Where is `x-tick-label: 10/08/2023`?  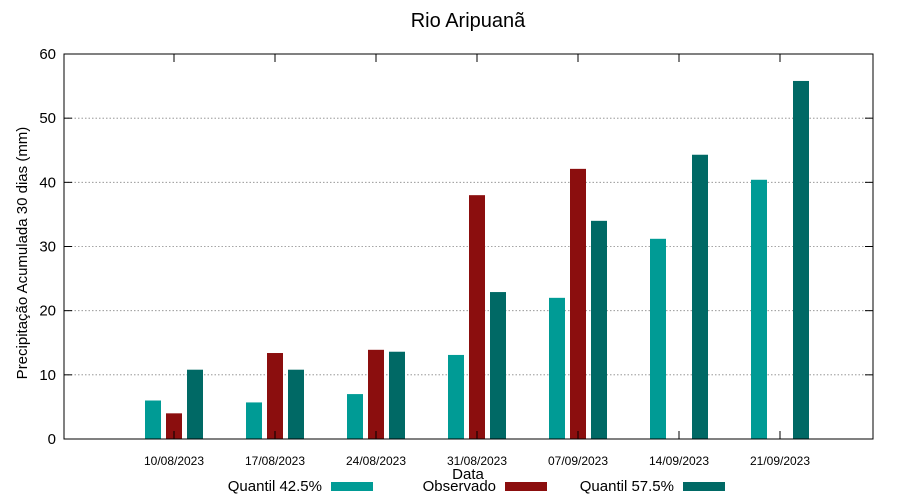 x-tick-label: 10/08/2023 is located at coordinates (174, 461).